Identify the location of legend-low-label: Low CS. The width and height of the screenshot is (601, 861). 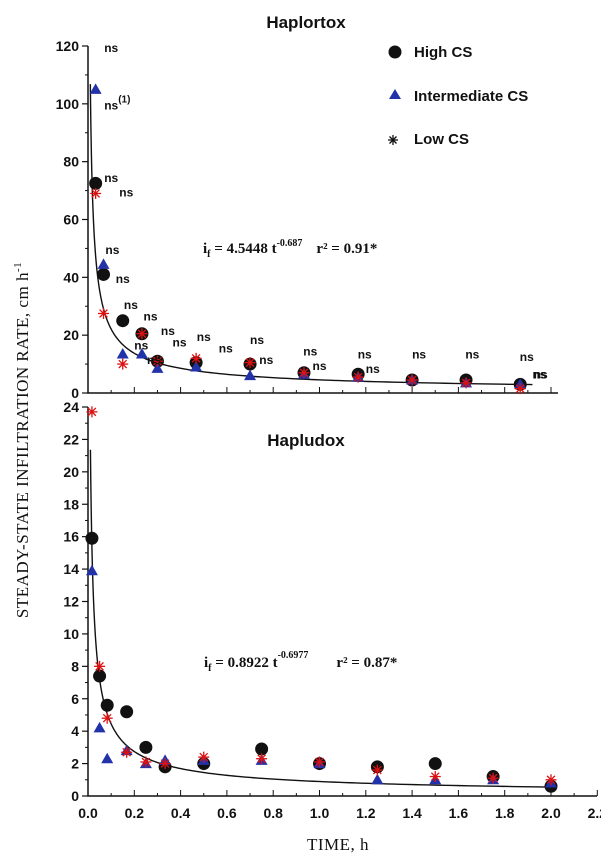
(441, 139).